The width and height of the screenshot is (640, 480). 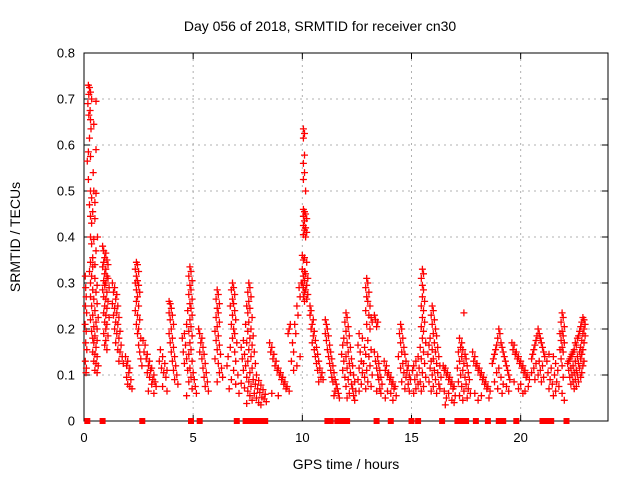 I want to click on data-points-squares, so click(x=327, y=421).